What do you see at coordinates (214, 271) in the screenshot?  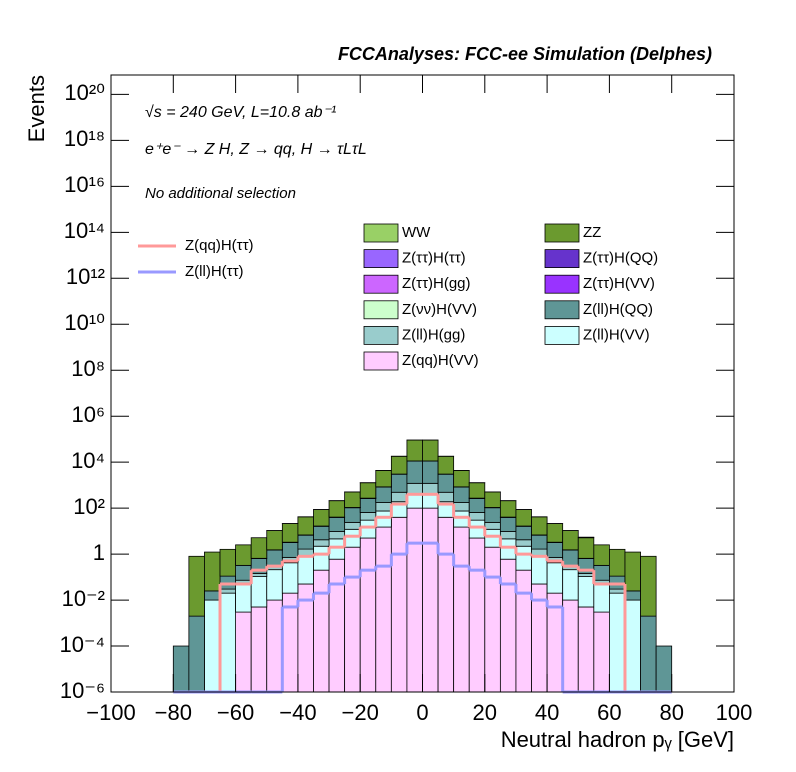 I see `legend-label: Z(ll)H(ττ)` at bounding box center [214, 271].